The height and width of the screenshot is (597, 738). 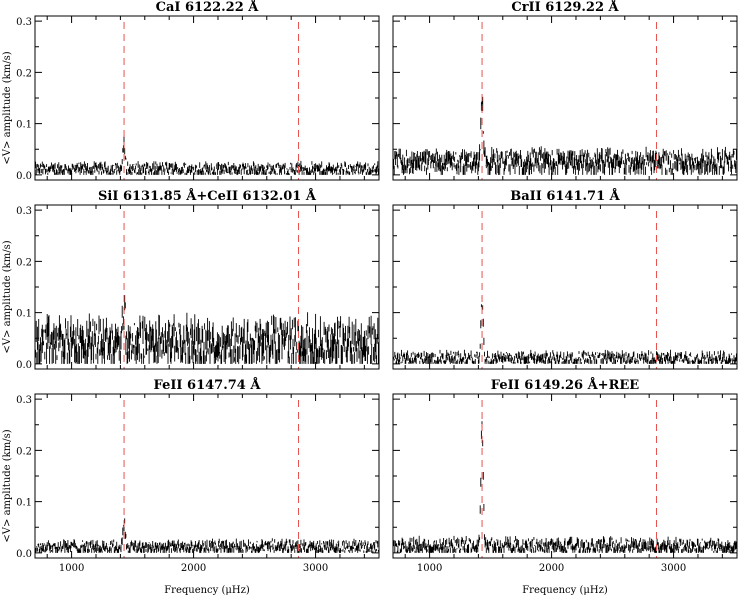 What do you see at coordinates (565, 385) in the screenshot?
I see `panel-title: FeII 6149.26 Å+REE` at bounding box center [565, 385].